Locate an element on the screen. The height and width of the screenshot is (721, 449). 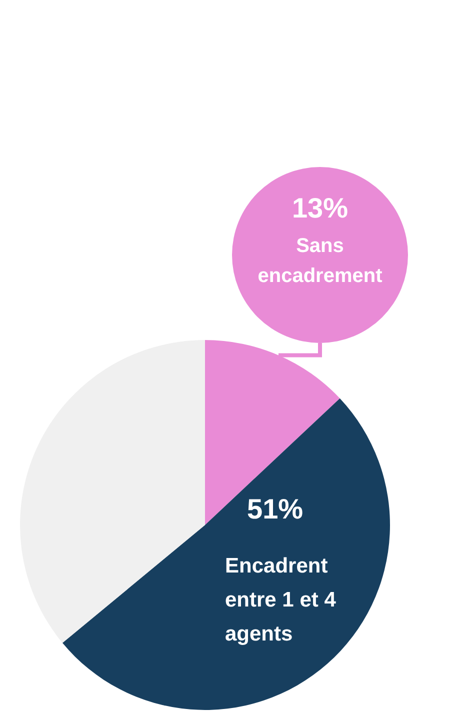
data-label: 51% is located at coordinates (275, 509).